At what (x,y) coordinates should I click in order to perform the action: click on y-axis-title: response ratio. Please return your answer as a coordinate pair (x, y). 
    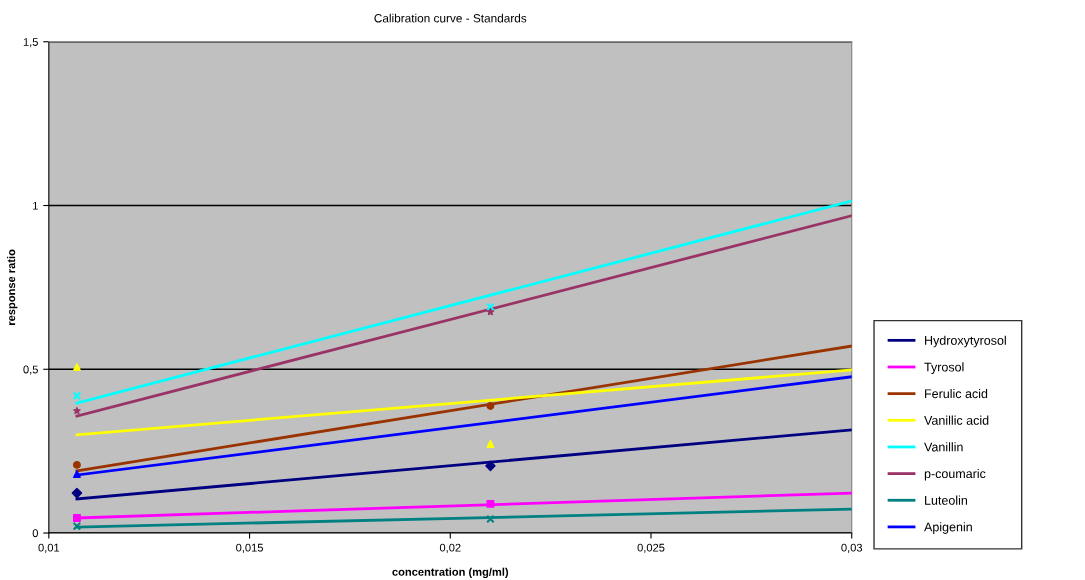
    Looking at the image, I should click on (12, 287).